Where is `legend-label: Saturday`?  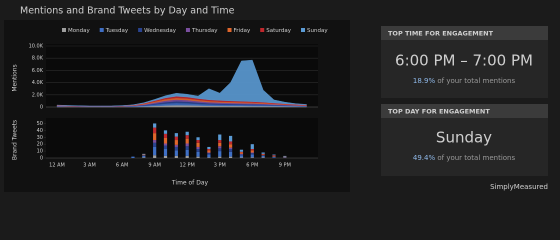
legend-label: Saturday is located at coordinates (279, 31).